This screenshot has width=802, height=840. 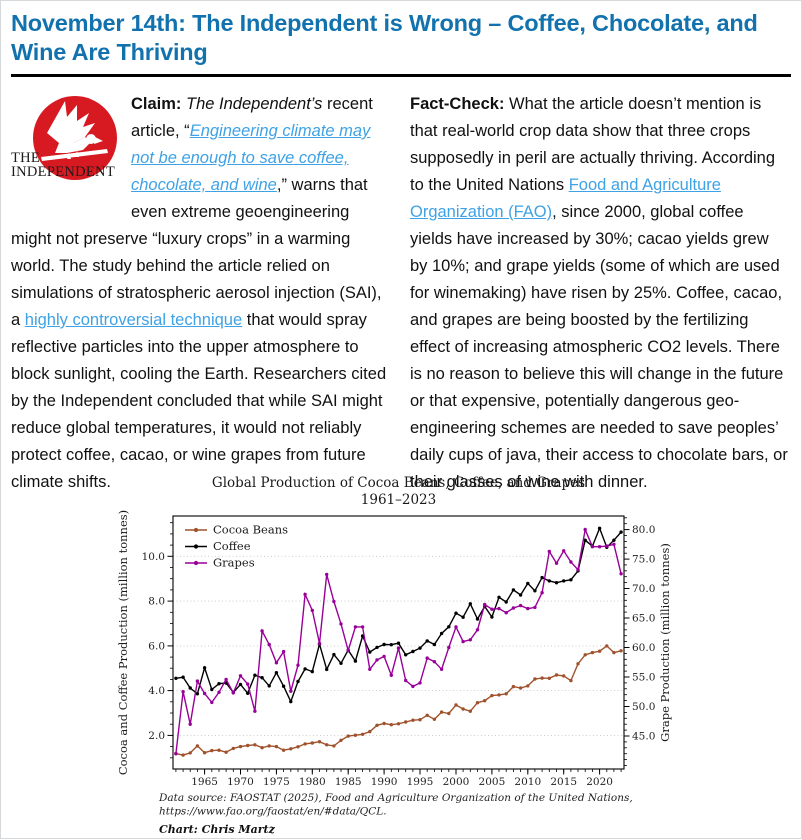 I want to click on x-tick-label: 1965, so click(x=204, y=782).